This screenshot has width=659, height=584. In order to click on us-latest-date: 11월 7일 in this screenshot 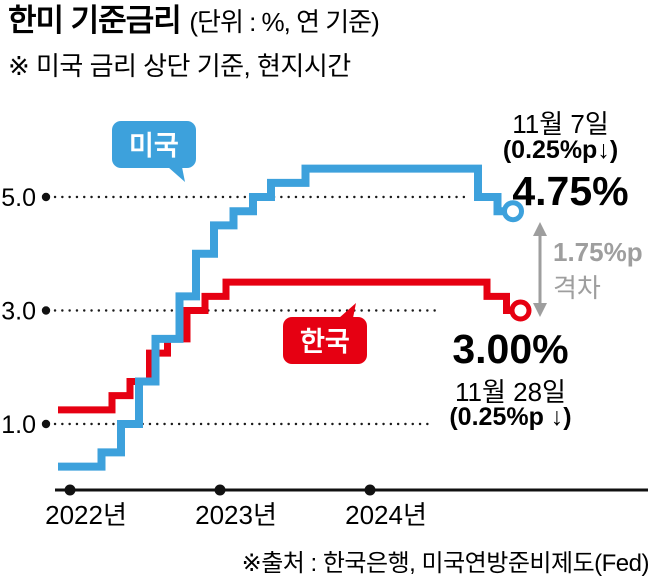, I will do `click(560, 124)`.